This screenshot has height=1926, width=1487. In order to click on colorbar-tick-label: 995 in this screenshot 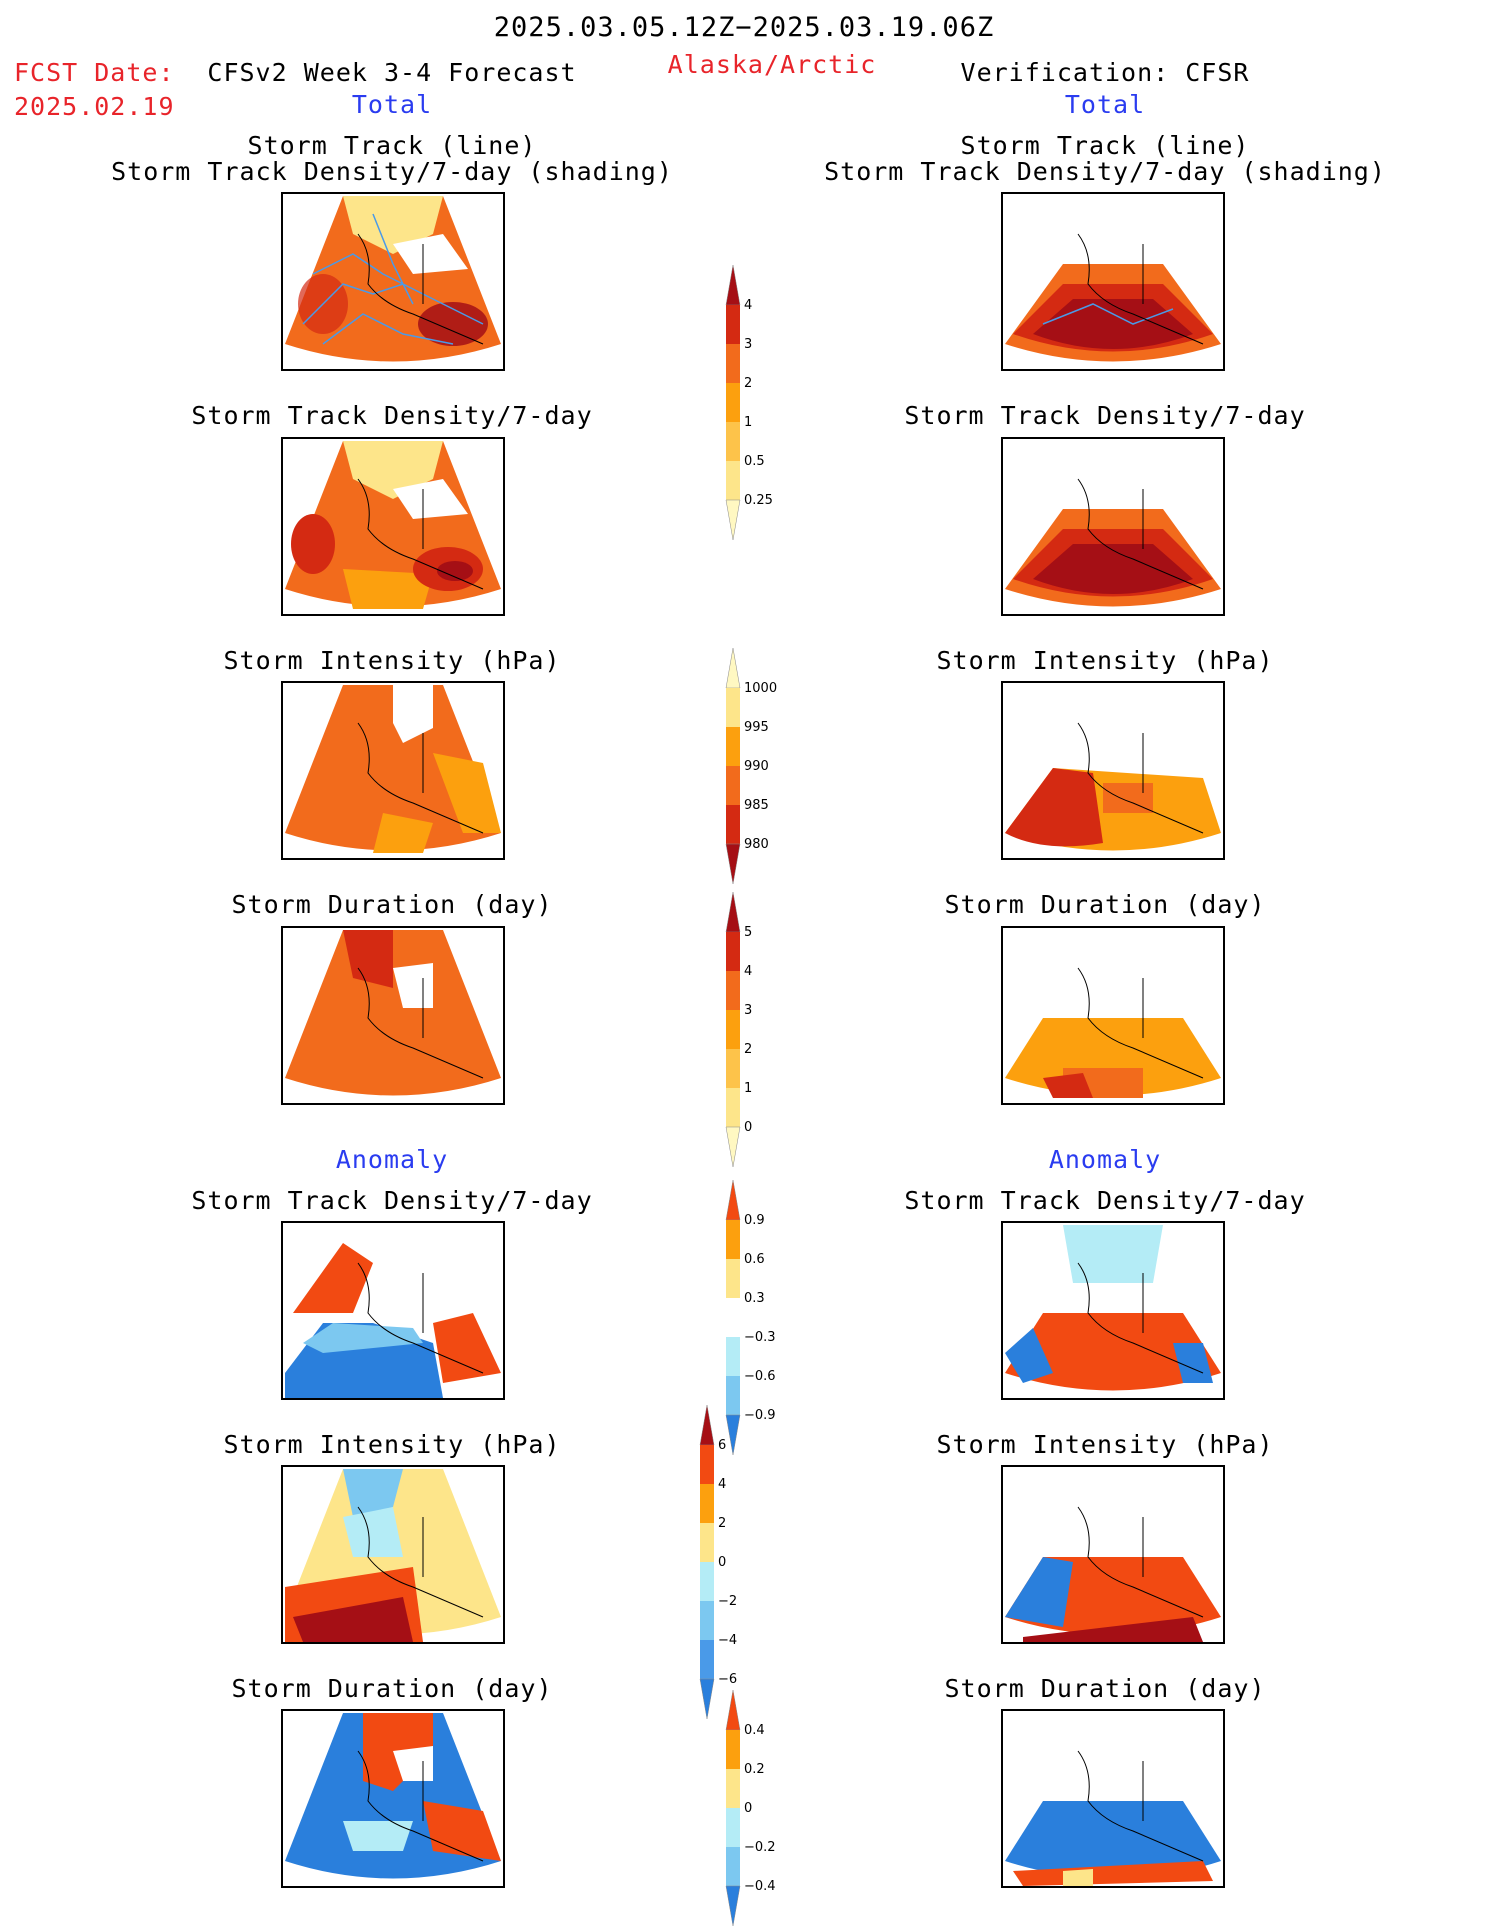, I will do `click(756, 727)`.